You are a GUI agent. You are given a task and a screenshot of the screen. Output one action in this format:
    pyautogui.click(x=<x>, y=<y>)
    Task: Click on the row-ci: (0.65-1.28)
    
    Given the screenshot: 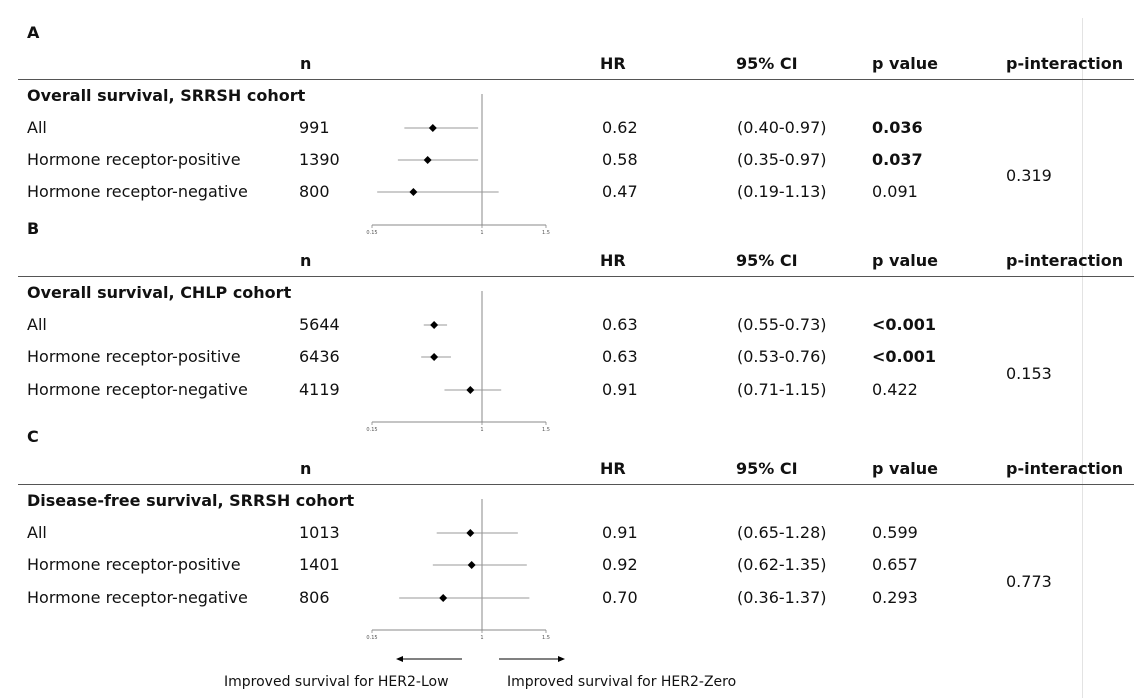 What is the action you would take?
    pyautogui.click(x=782, y=532)
    